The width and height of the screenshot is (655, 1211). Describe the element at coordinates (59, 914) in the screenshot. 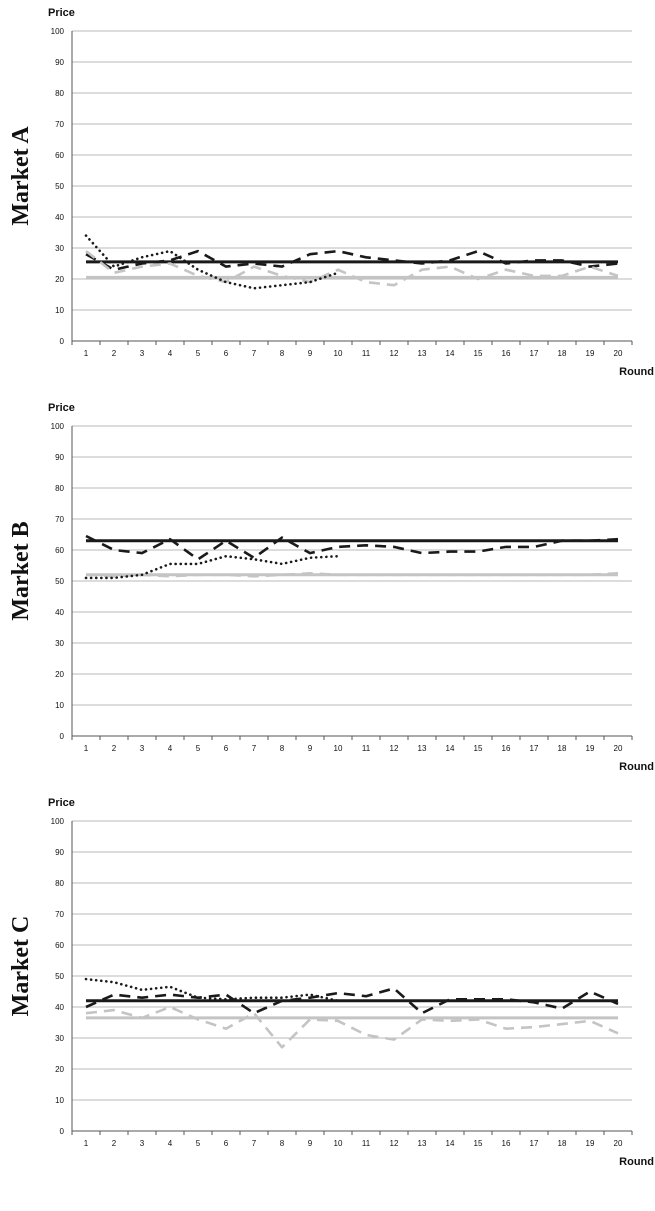

I see `y-tick-label: 70` at that location.